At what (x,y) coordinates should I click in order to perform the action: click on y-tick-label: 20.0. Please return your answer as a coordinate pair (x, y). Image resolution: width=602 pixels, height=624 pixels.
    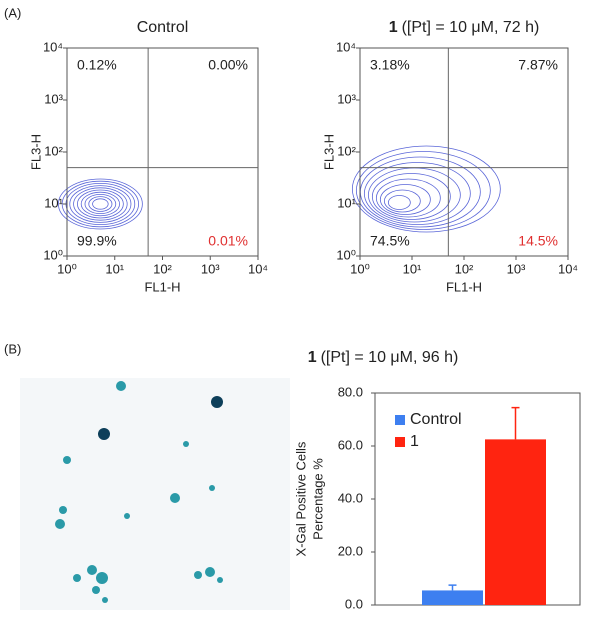
    Looking at the image, I should click on (350, 550).